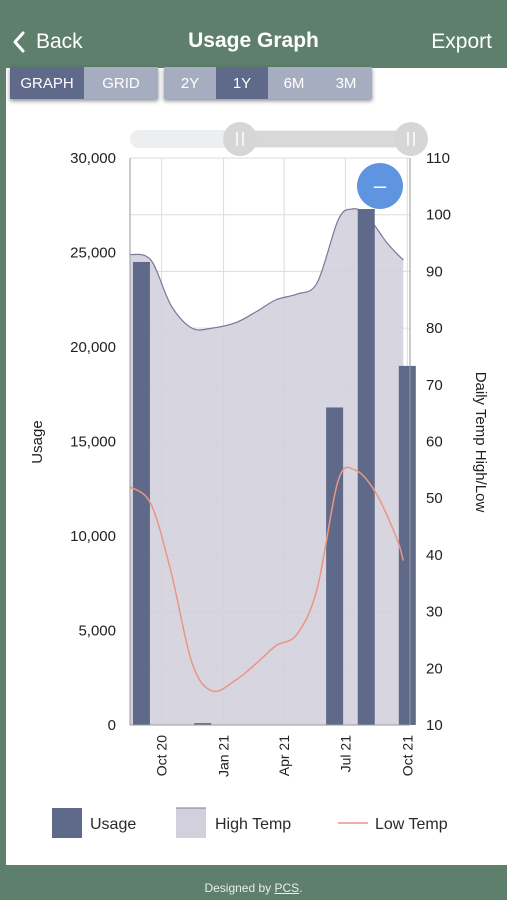 The width and height of the screenshot is (507, 900). What do you see at coordinates (97, 631) in the screenshot?
I see `y-left-tick-1: 5,000` at bounding box center [97, 631].